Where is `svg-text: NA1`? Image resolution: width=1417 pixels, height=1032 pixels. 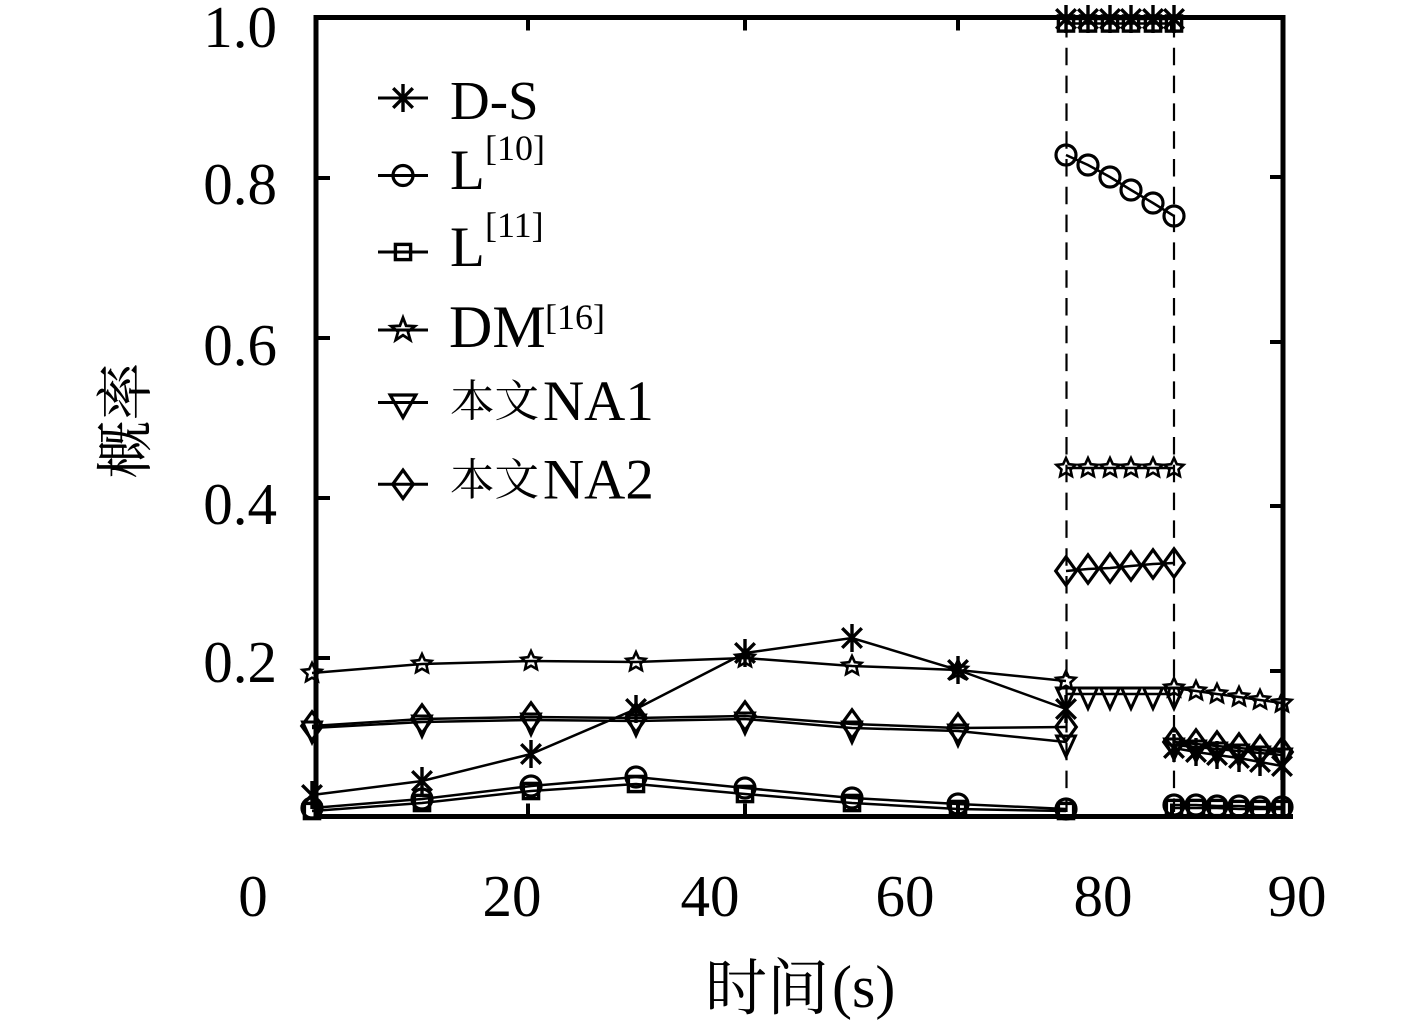 svg-text: NA1 is located at coordinates (598, 401).